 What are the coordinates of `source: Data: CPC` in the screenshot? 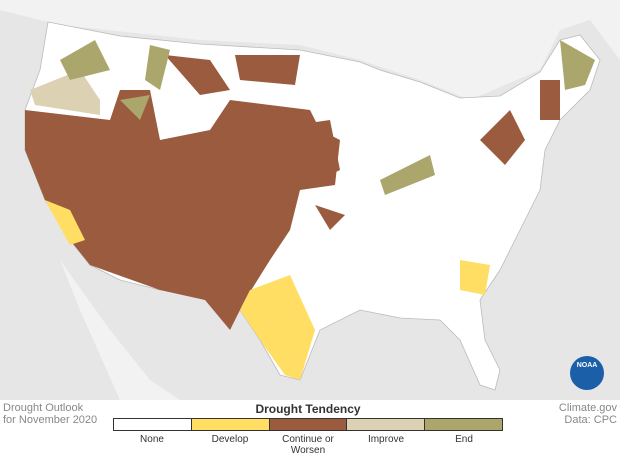 It's located at (590, 420).